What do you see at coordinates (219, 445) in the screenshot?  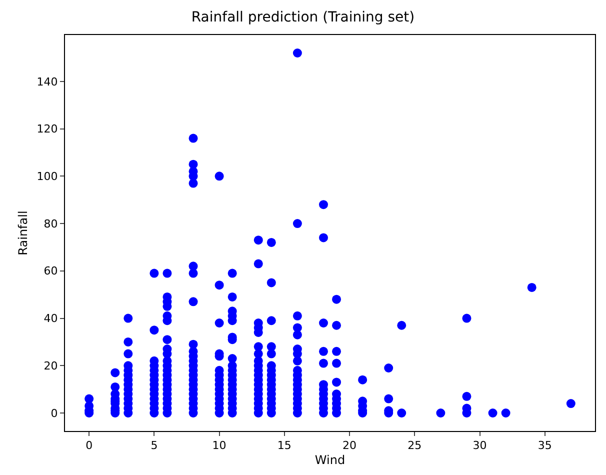 I see `x-tick-label: 10` at bounding box center [219, 445].